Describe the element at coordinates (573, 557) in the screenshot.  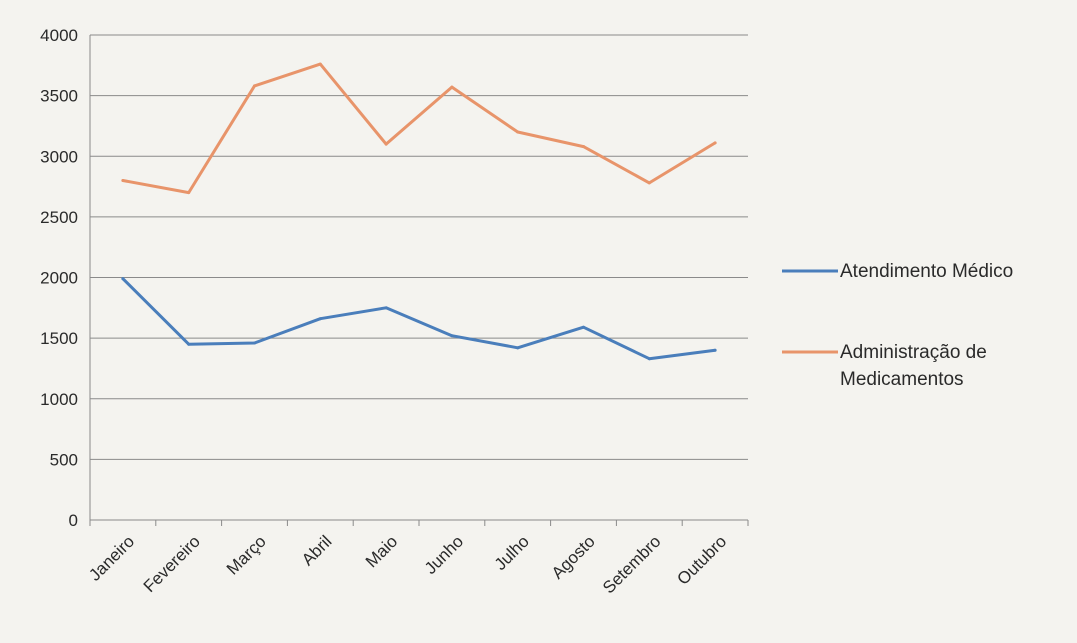
I see `x-tick-label: Agosto` at that location.